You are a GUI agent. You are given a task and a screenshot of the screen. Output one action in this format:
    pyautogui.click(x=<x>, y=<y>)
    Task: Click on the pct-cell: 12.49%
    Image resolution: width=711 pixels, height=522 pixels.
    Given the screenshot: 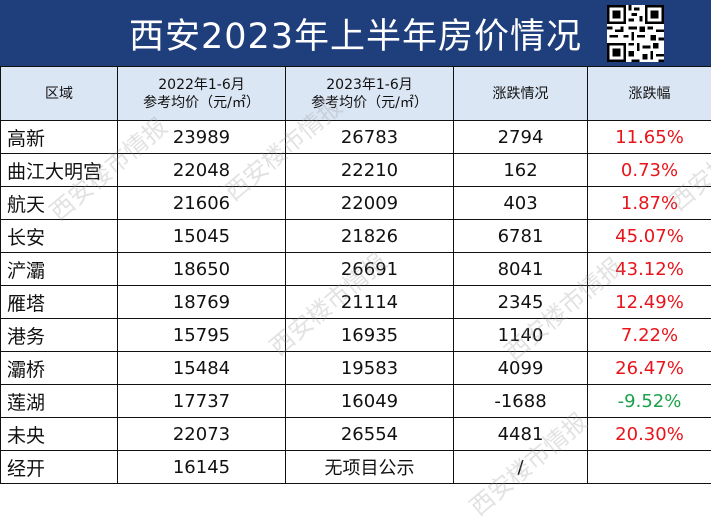 What is the action you would take?
    pyautogui.click(x=649, y=302)
    